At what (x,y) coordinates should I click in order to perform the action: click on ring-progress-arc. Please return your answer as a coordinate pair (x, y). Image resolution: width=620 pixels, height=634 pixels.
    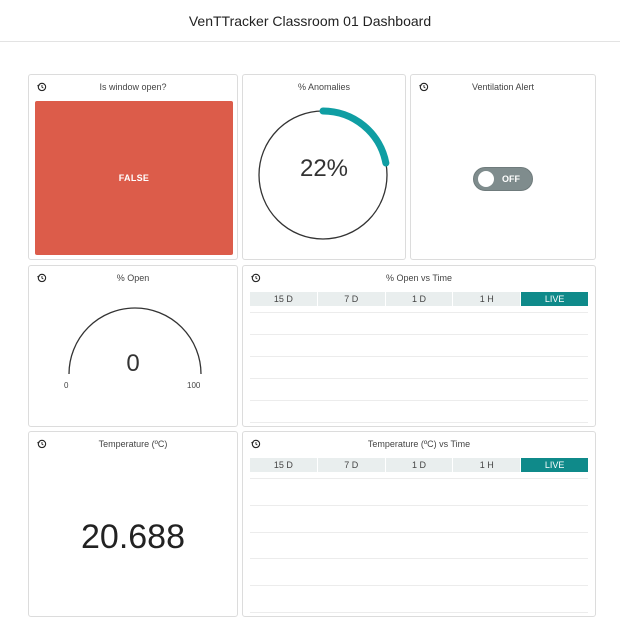
    Looking at the image, I should click on (354, 137).